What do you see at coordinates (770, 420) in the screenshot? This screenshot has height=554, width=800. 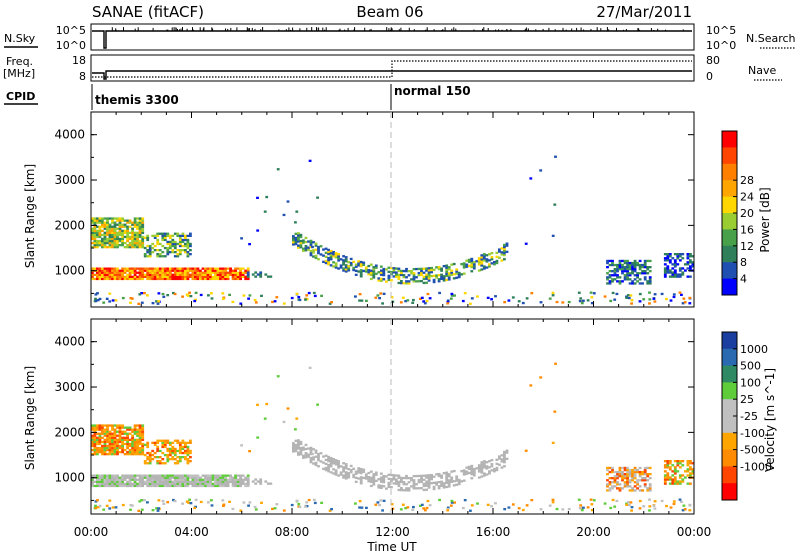 I see `velocity-colorbar-label: Velocity [m s^-1]` at bounding box center [770, 420].